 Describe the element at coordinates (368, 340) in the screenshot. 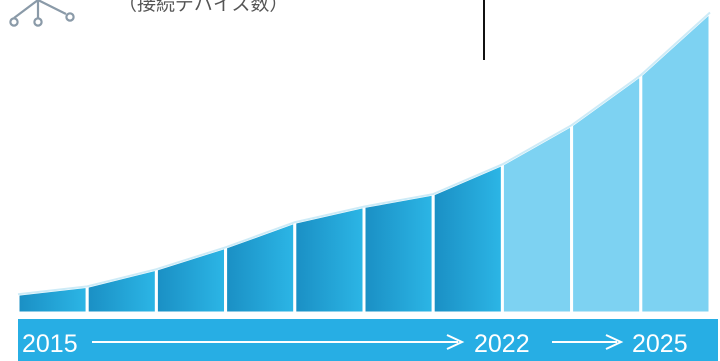

I see `timeline-band` at that location.